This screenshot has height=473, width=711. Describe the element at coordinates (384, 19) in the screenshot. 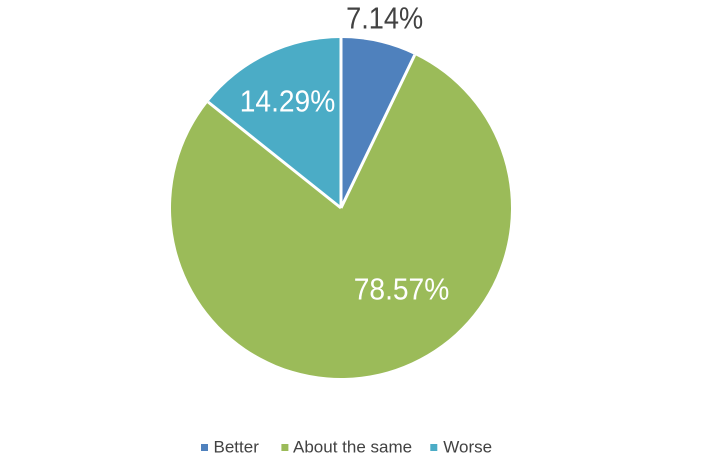

I see `svg-text: 7.14%` at that location.